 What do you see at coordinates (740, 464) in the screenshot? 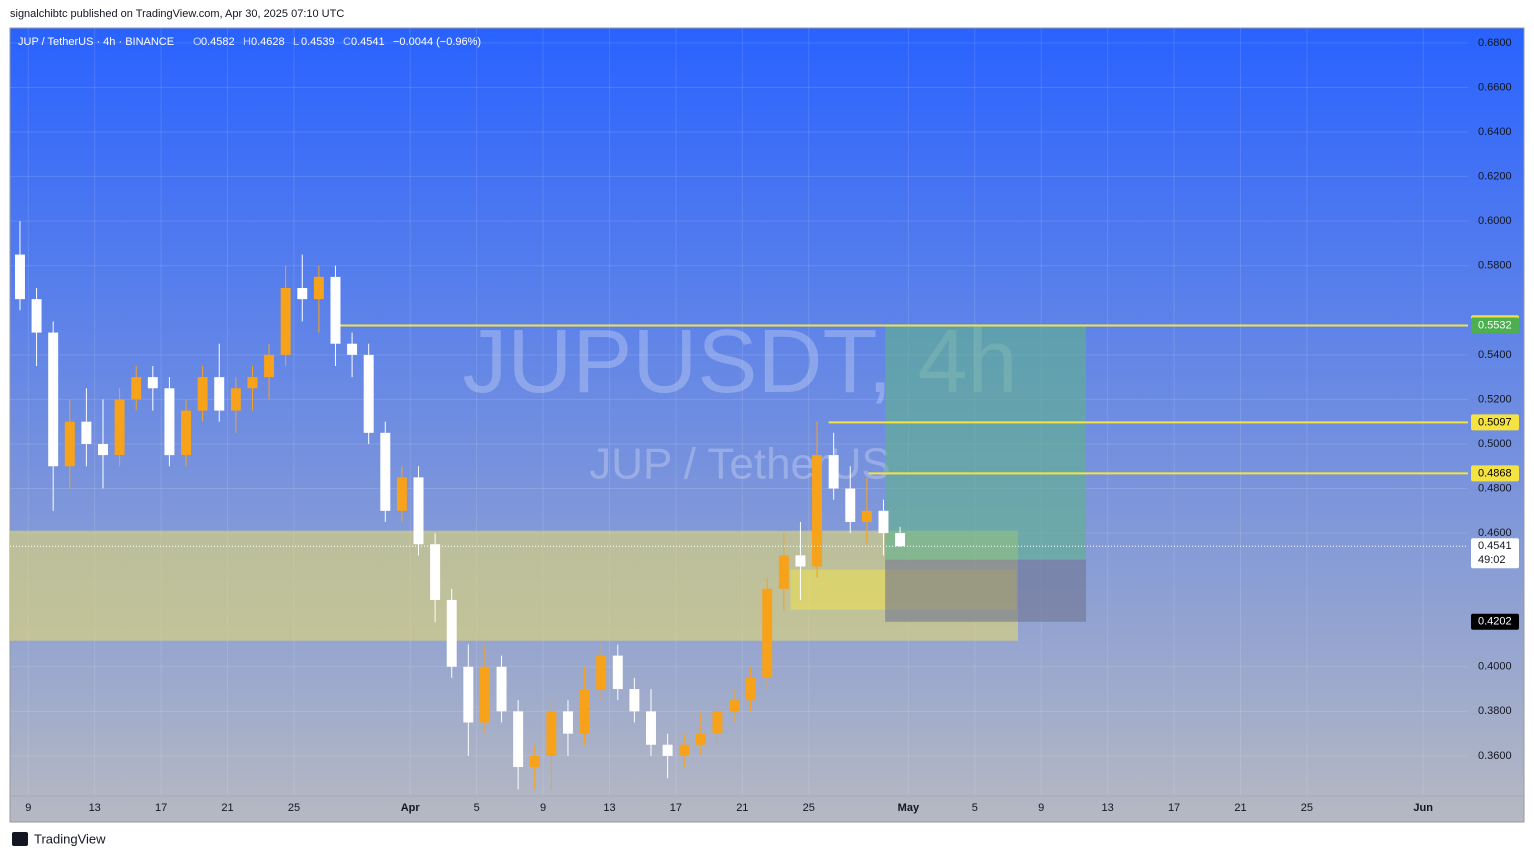
I see `watermark-sub: JUP / TetherUS` at bounding box center [740, 464].